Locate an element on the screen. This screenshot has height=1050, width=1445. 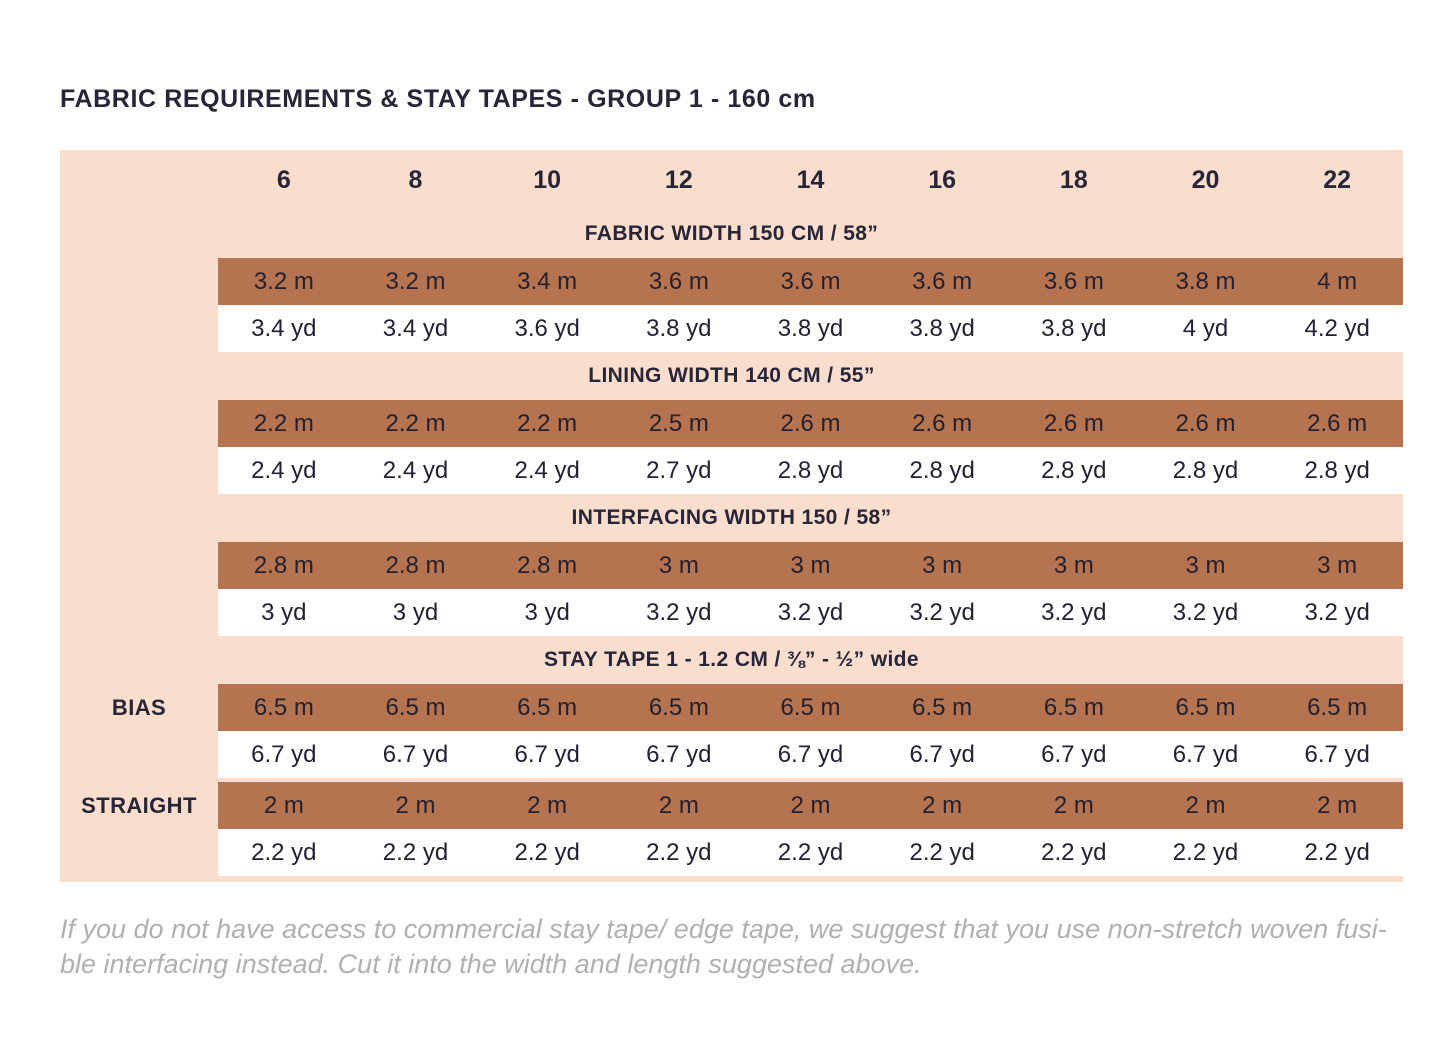
section-header: INTERFACING WIDTH 150 / 58” is located at coordinates (731, 517).